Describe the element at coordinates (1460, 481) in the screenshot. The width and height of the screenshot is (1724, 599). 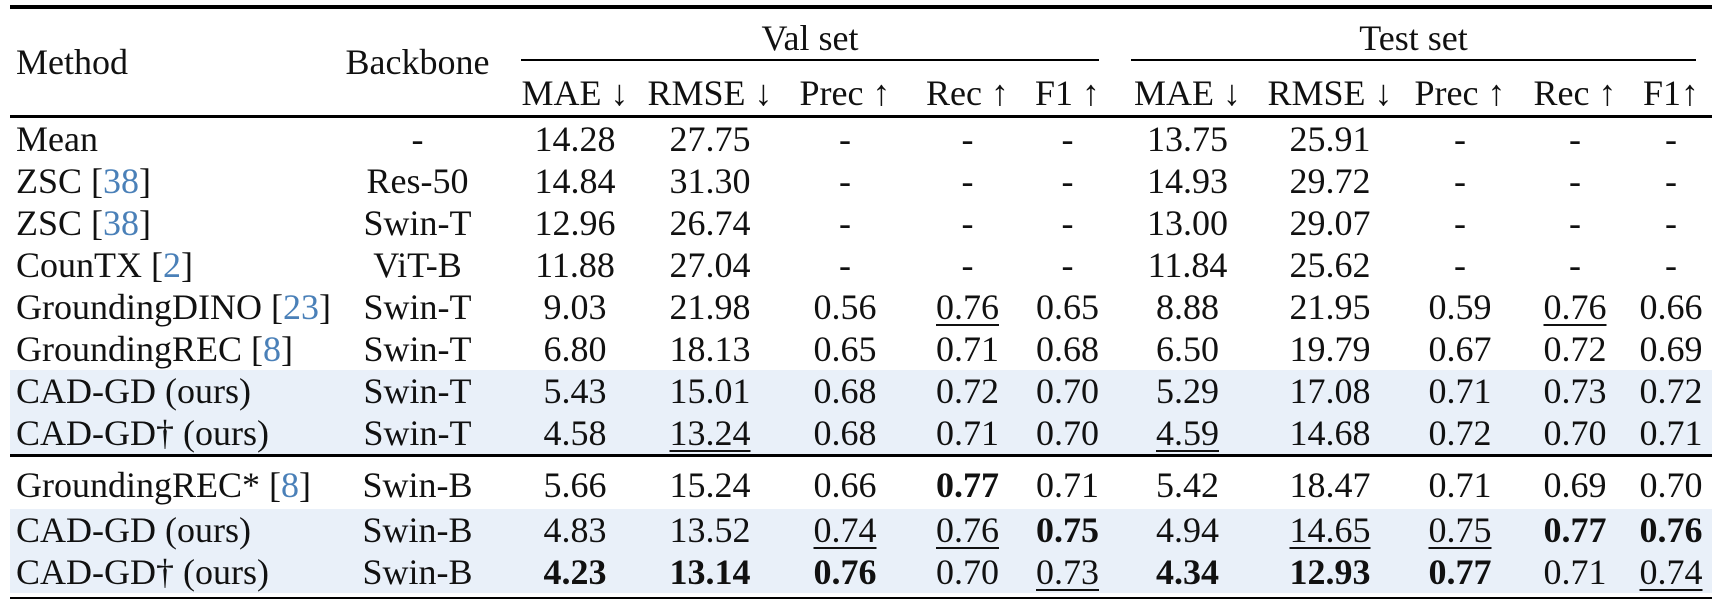
I see `cell-value: 0.71` at that location.